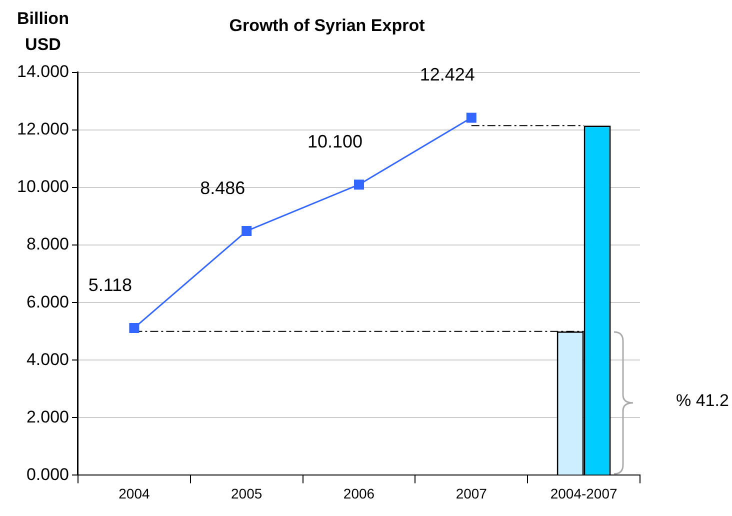  Describe the element at coordinates (47, 244) in the screenshot. I see `y-tick-label: 8.000` at that location.